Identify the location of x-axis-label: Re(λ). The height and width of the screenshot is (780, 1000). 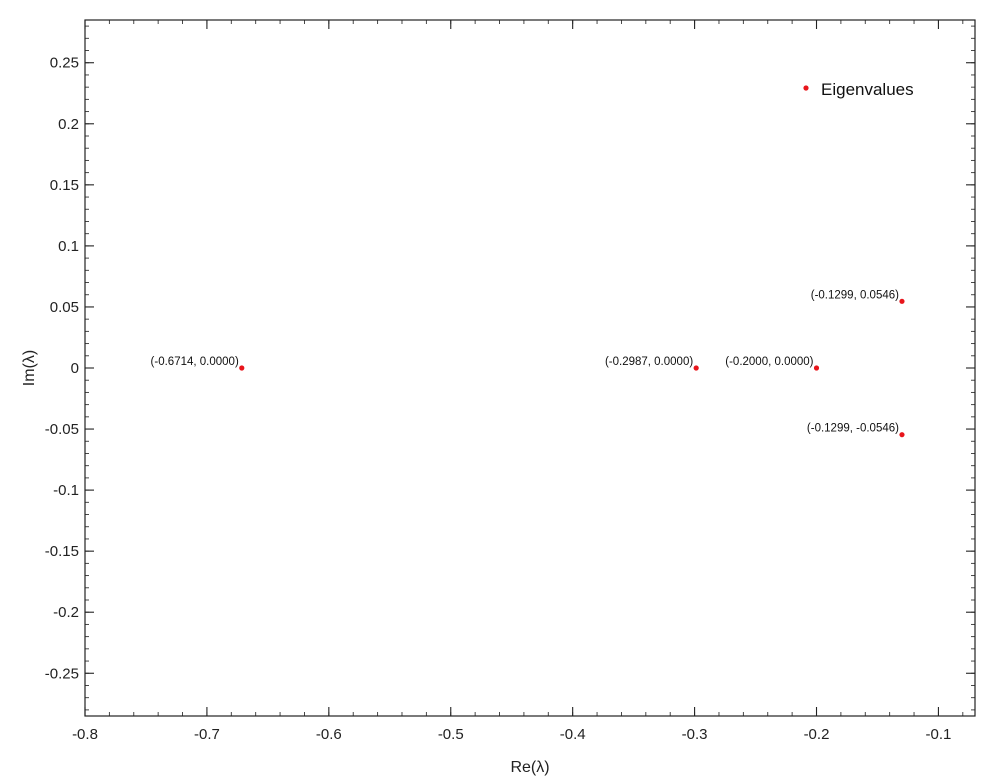
(529, 767).